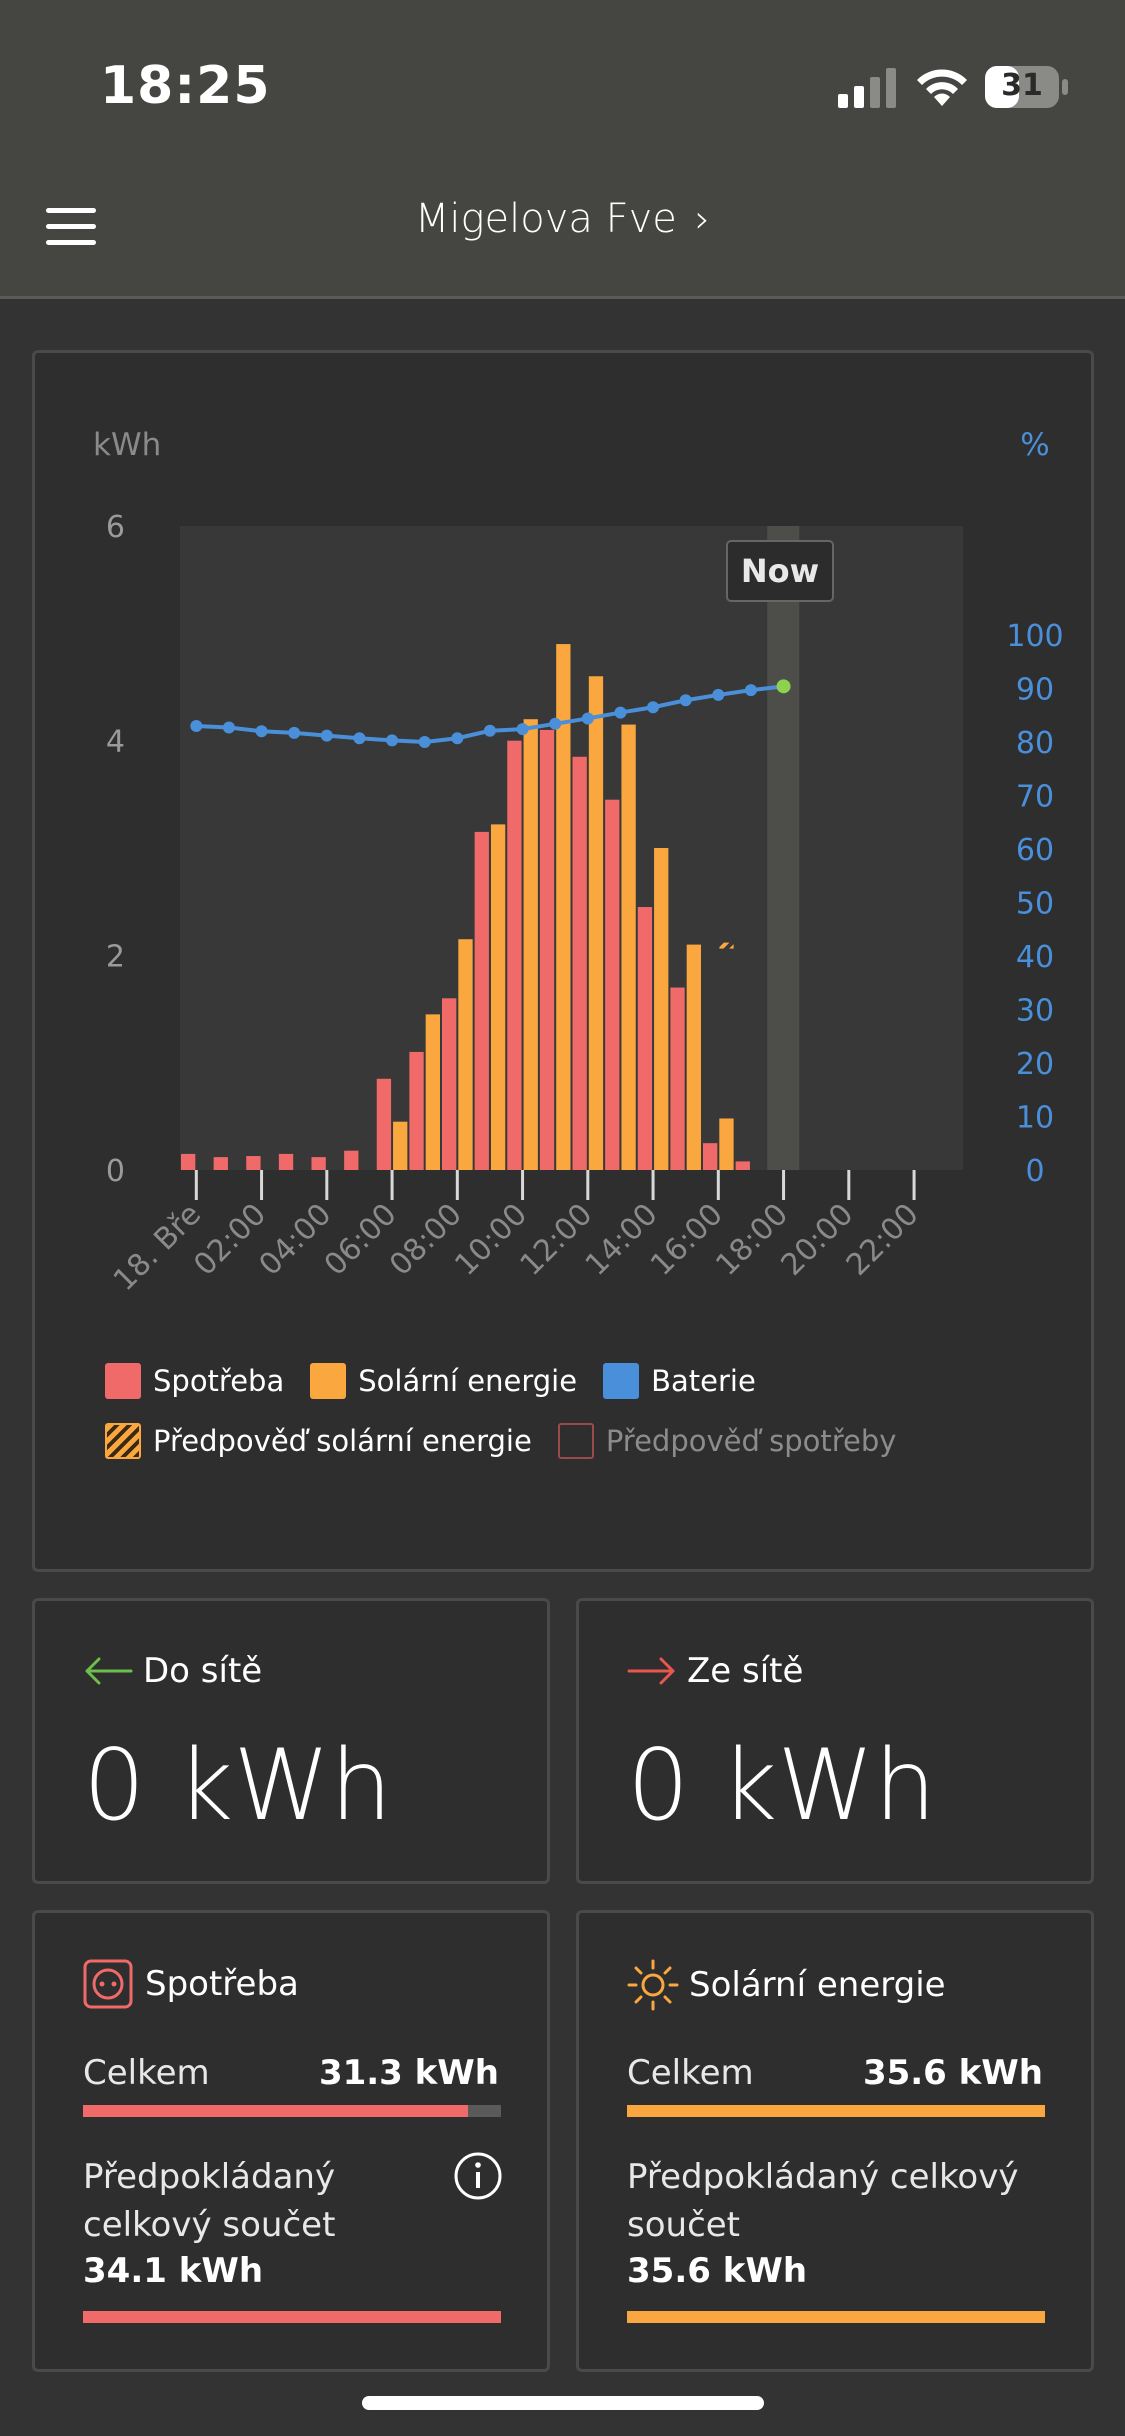  What do you see at coordinates (782, 1786) in the screenshot?
I see `from-grid-value: 0 kWh` at bounding box center [782, 1786].